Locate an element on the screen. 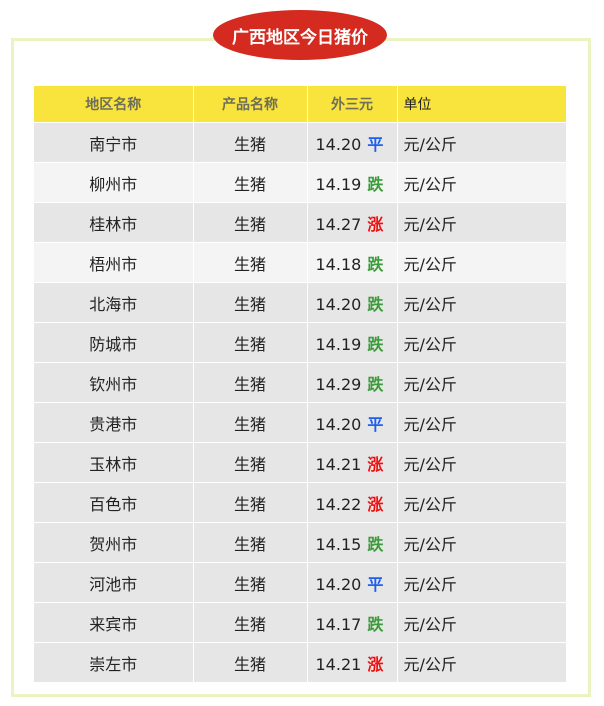 The height and width of the screenshot is (706, 604). table-row: 贵港市 生猪 14.20 平 元/公斤 is located at coordinates (300, 422).